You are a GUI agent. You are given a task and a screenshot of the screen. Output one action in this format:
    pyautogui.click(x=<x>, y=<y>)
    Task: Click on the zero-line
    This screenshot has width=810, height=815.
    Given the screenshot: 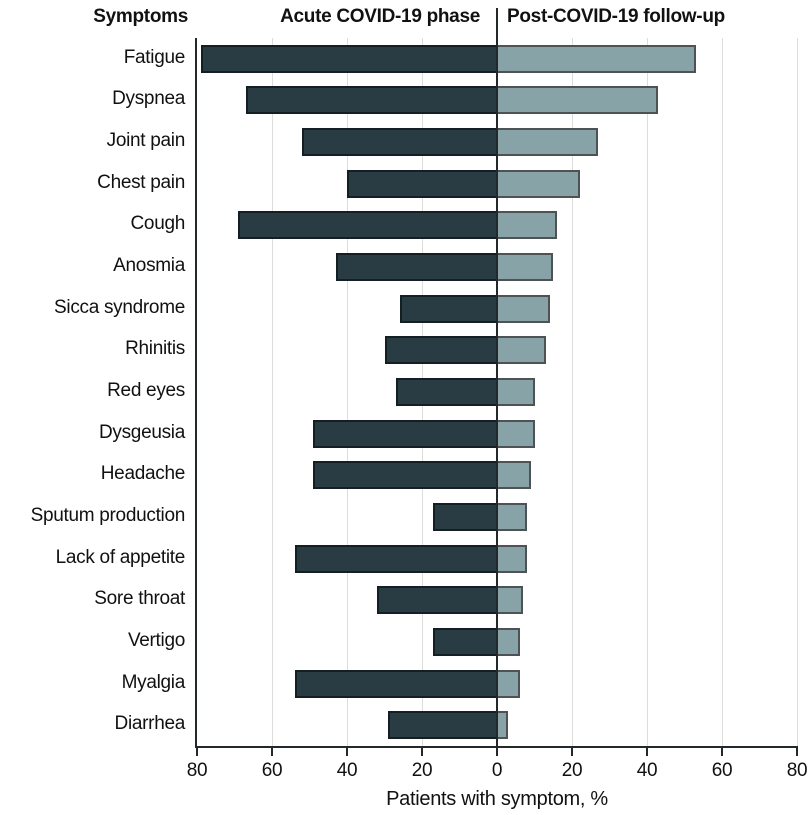 What is the action you would take?
    pyautogui.click(x=497, y=377)
    